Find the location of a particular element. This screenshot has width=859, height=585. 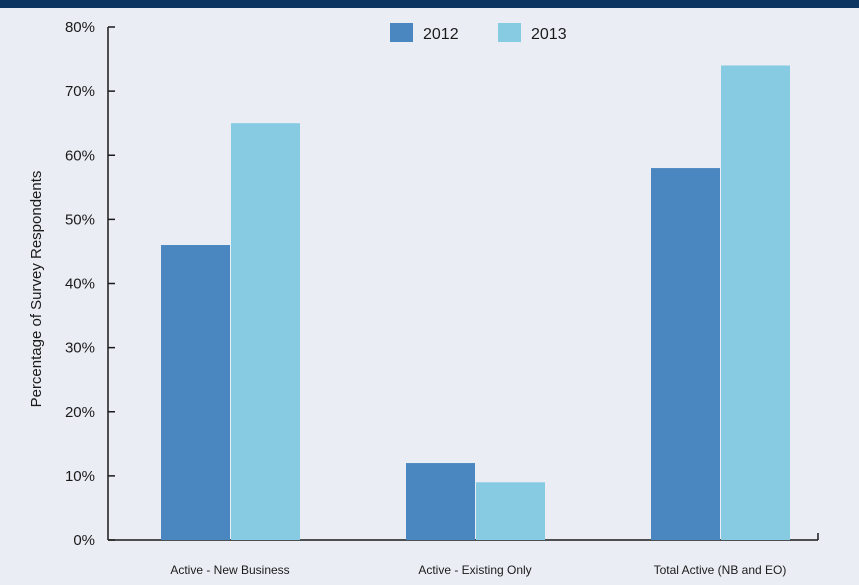

x-category-label: Total Active (NB and EO) is located at coordinates (720, 570).